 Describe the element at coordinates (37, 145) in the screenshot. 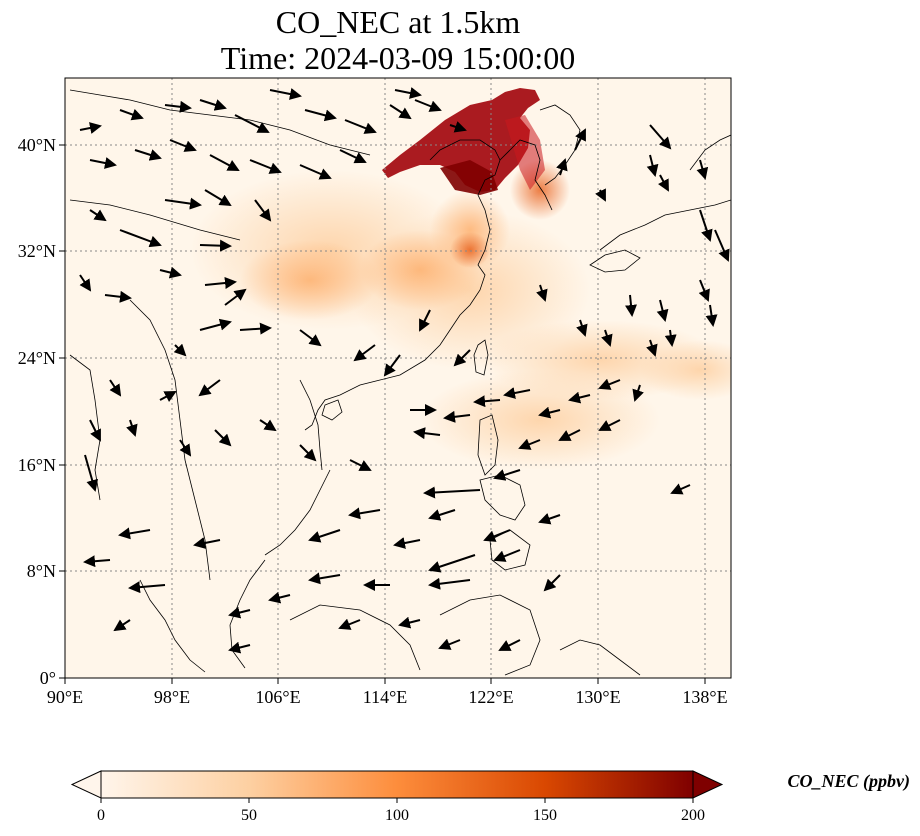

I see `lat-tick-label: 40°N` at that location.